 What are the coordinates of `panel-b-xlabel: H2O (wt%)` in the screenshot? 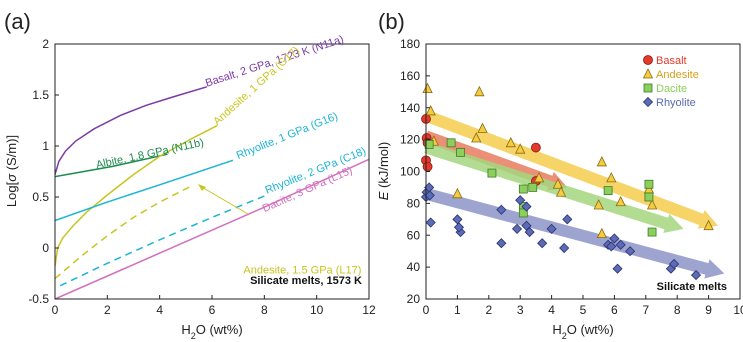 It's located at (582, 331).